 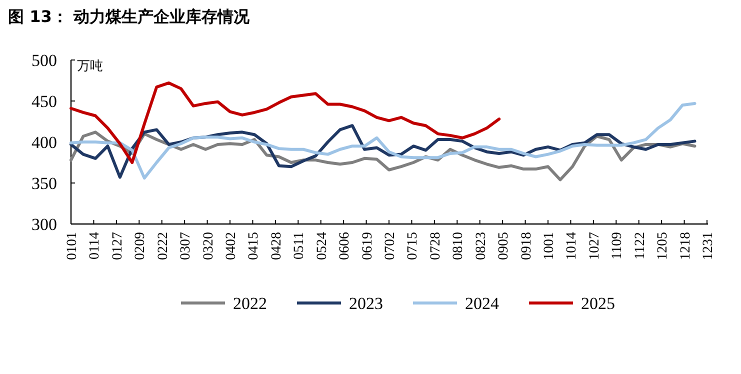 What do you see at coordinates (618, 246) in the screenshot?
I see `x-tick-label: 1109` at bounding box center [618, 246].